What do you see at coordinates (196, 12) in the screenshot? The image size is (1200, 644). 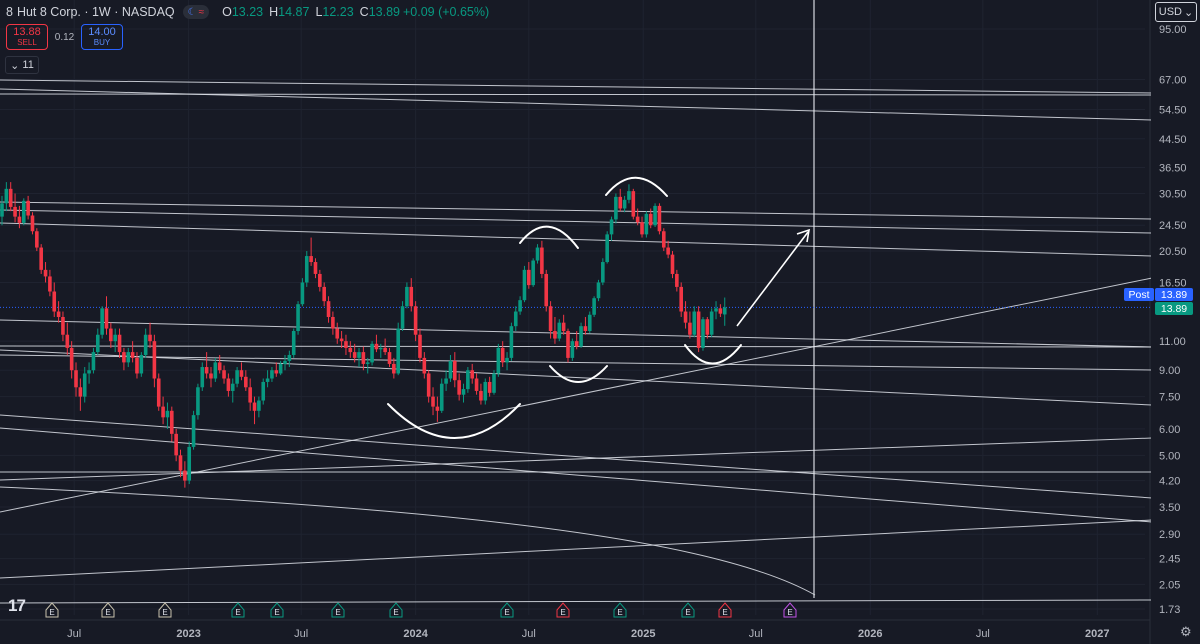 I see `status-pill: ☾ ≈` at bounding box center [196, 12].